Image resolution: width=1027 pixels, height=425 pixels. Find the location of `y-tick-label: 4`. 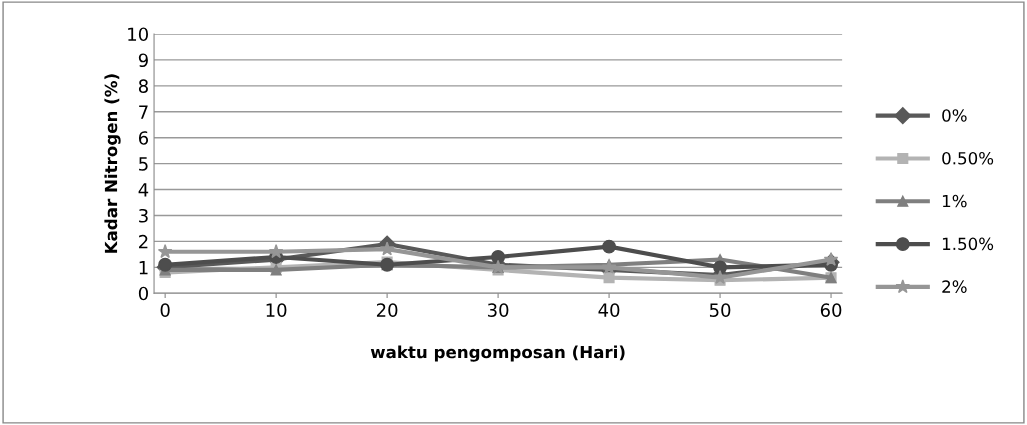

y-tick-label: 4 is located at coordinates (143, 190).